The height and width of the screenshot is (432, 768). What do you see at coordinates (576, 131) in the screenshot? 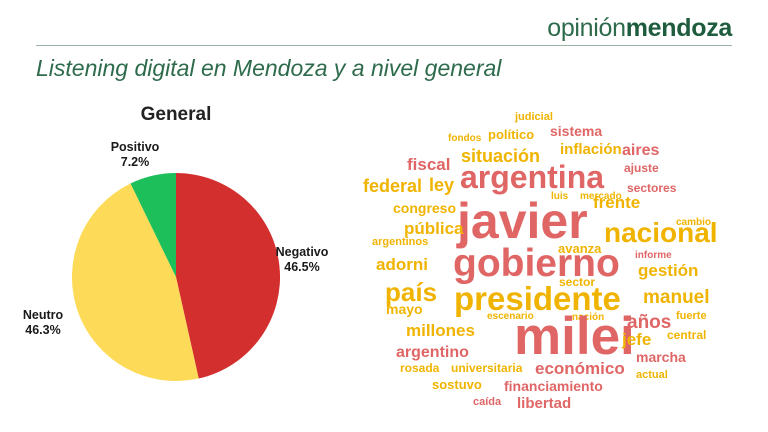
I see `cloud-word: sistema` at bounding box center [576, 131].